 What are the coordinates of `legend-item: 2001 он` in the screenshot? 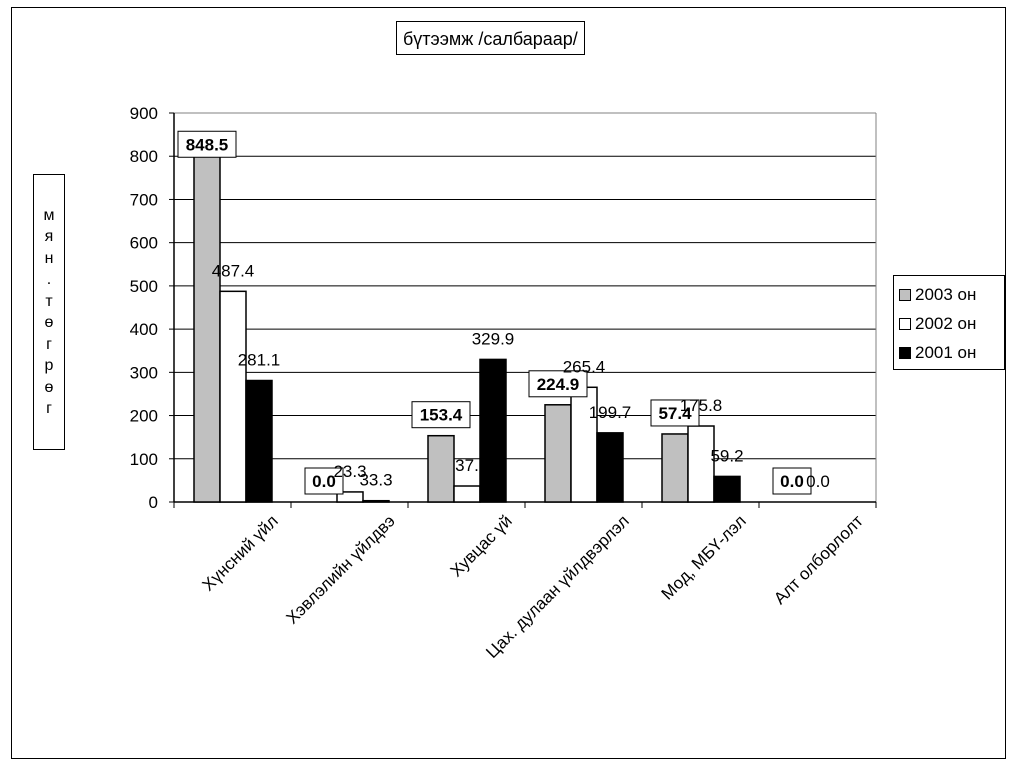 It's located at (951, 352).